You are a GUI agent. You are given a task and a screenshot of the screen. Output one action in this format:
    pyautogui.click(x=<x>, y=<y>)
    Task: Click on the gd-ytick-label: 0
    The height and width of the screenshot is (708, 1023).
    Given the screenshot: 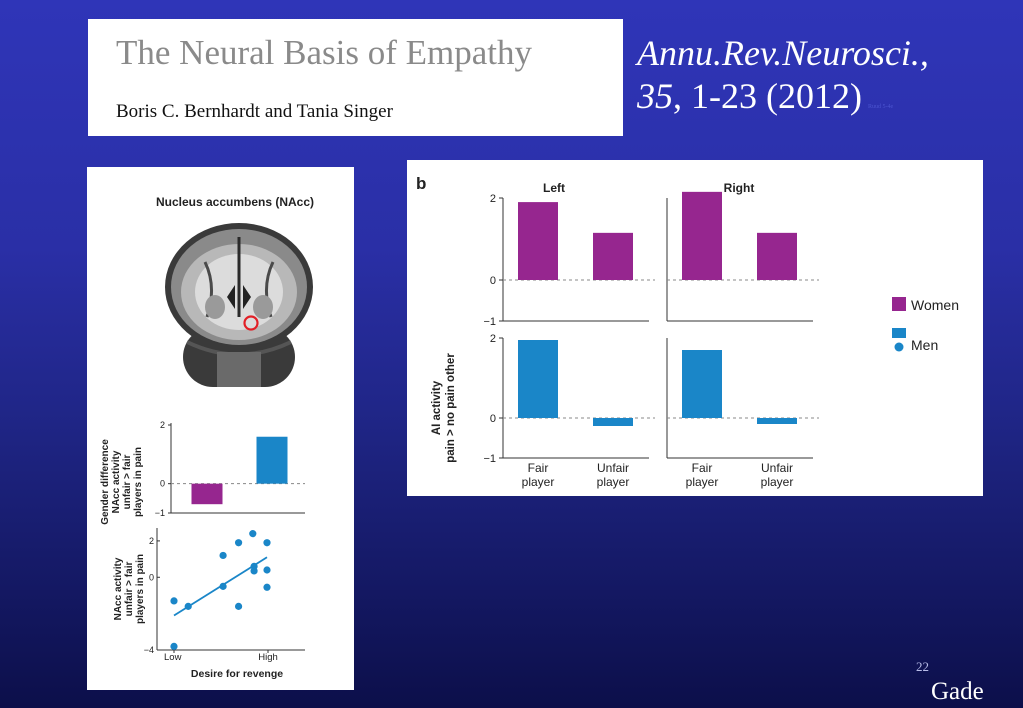 What is the action you would take?
    pyautogui.click(x=162, y=484)
    